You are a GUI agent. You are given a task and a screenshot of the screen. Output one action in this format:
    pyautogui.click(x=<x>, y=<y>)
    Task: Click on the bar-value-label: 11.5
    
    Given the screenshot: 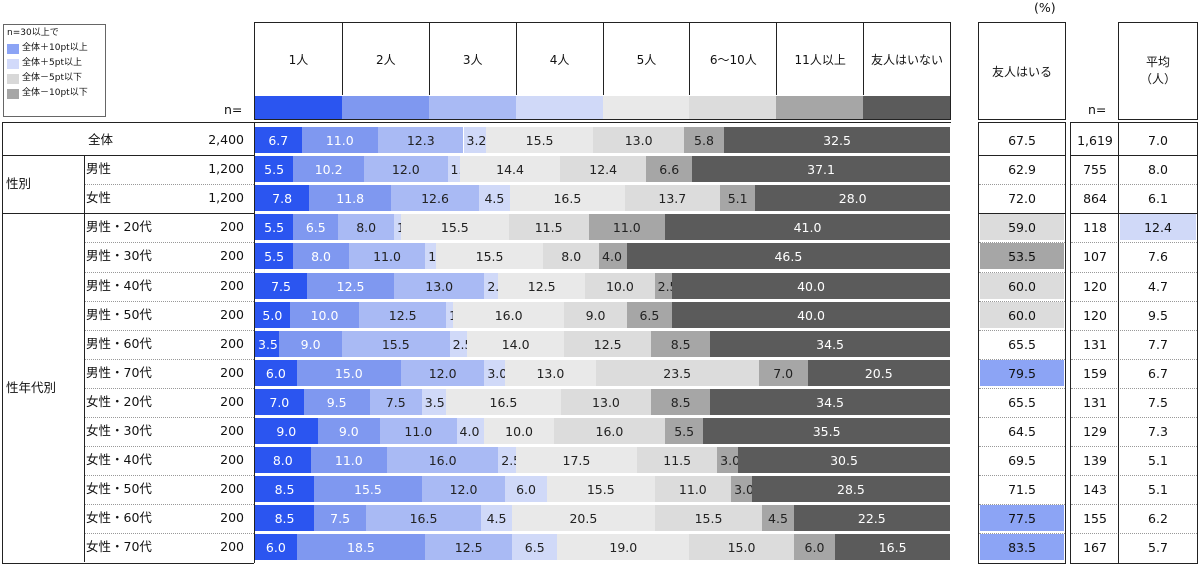 What is the action you would take?
    pyautogui.click(x=677, y=461)
    